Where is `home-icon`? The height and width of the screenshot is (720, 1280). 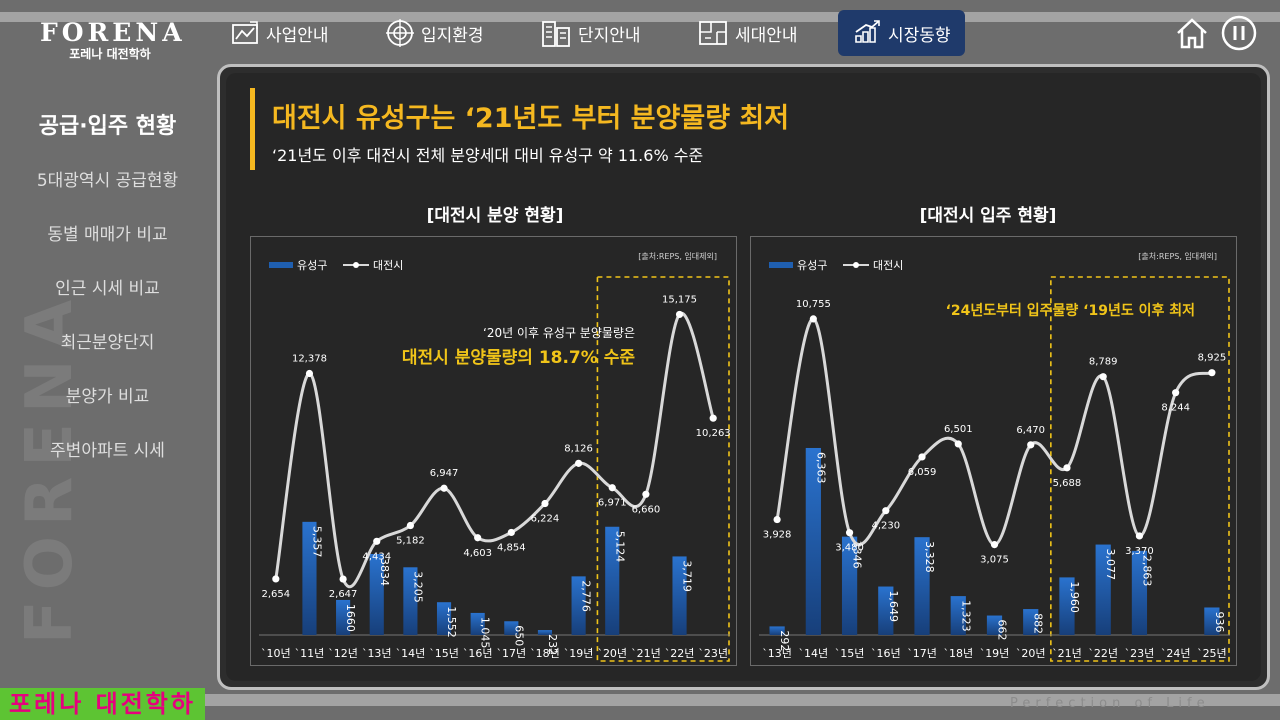 home-icon is located at coordinates (1192, 33).